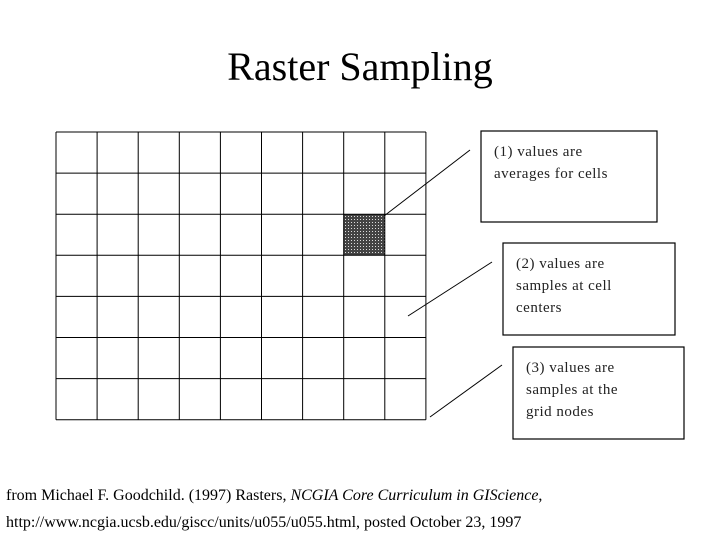  What do you see at coordinates (539, 308) in the screenshot?
I see `callout-text: centers` at bounding box center [539, 308].